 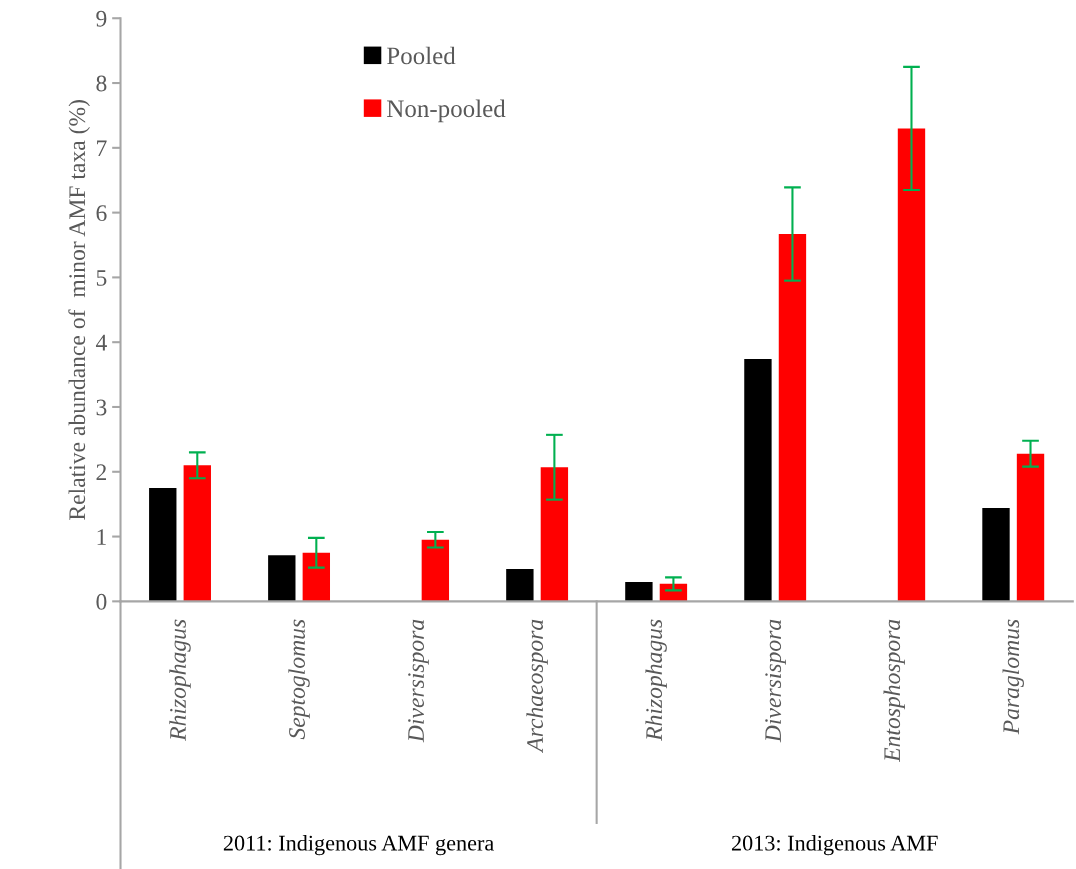 I want to click on y-tick-label: 9, so click(x=101, y=18).